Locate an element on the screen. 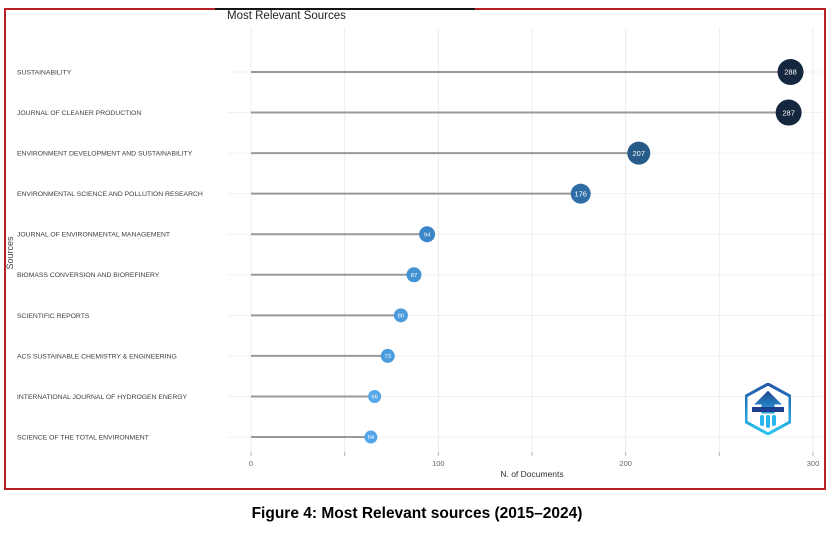 The image size is (834, 548). logo-banner is located at coordinates (768, 409).